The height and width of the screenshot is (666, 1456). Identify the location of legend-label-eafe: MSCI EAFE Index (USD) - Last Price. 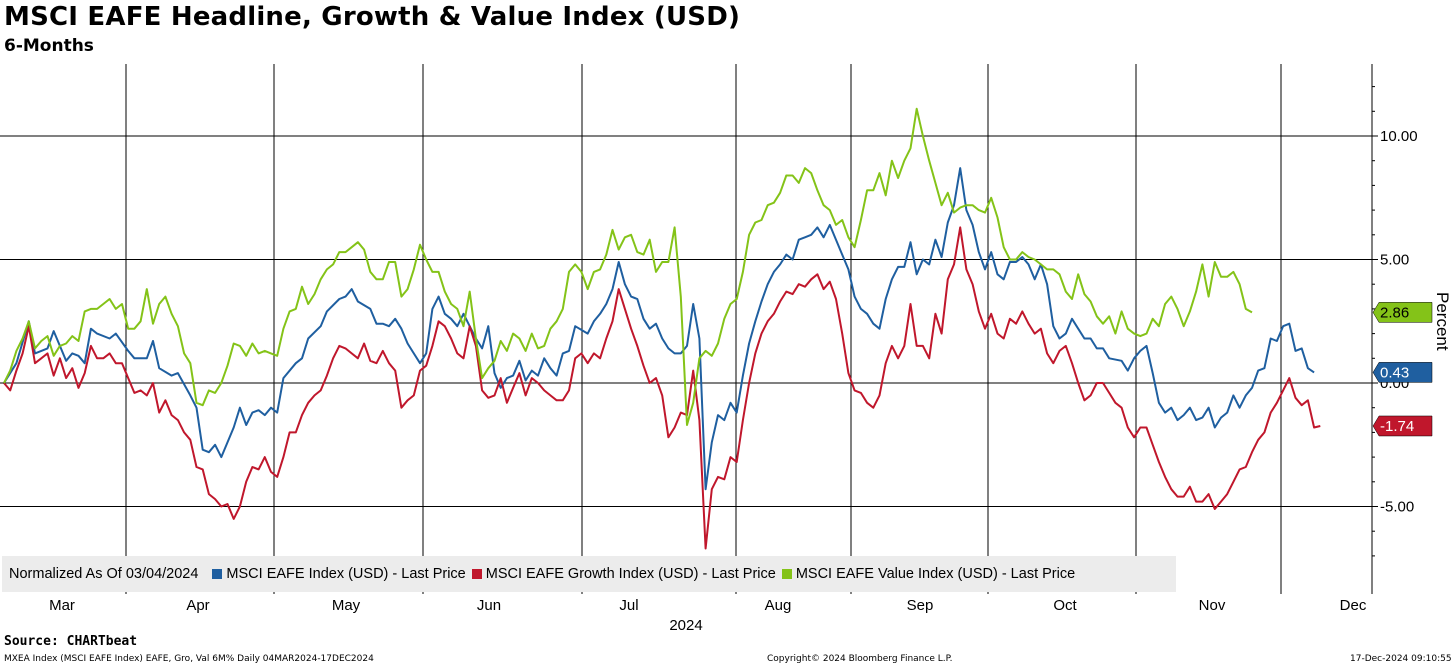
(346, 574).